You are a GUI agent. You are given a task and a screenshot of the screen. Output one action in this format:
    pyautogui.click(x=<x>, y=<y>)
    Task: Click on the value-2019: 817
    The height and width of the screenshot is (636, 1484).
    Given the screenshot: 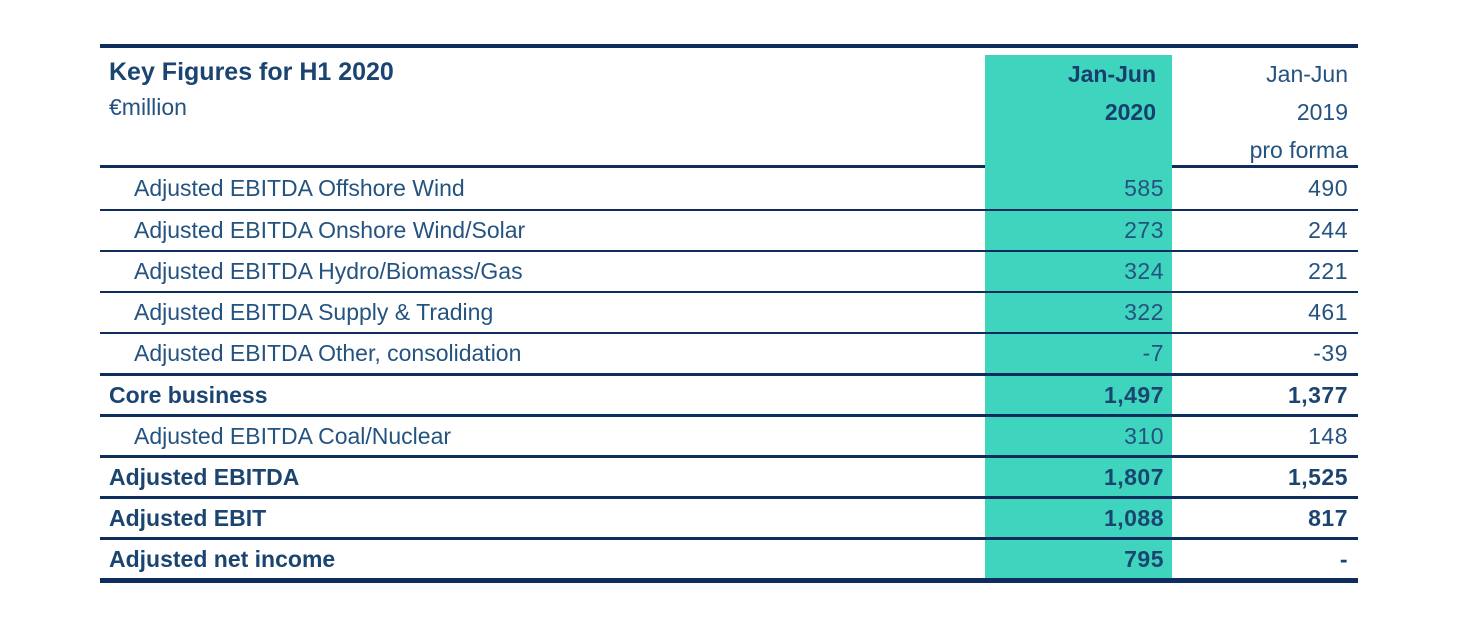 What is the action you would take?
    pyautogui.click(x=1328, y=517)
    